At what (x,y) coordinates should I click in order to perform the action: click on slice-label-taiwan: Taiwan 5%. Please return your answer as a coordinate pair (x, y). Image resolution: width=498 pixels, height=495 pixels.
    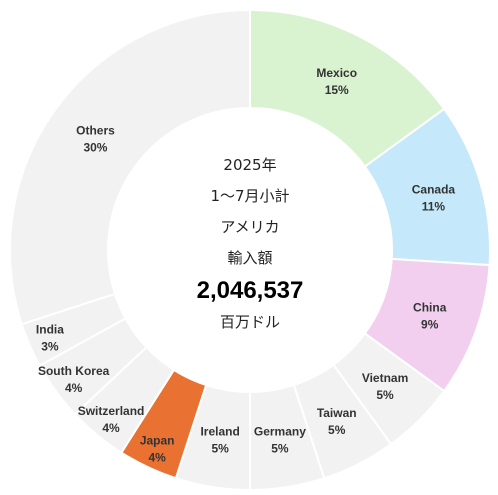
    Looking at the image, I should click on (337, 421).